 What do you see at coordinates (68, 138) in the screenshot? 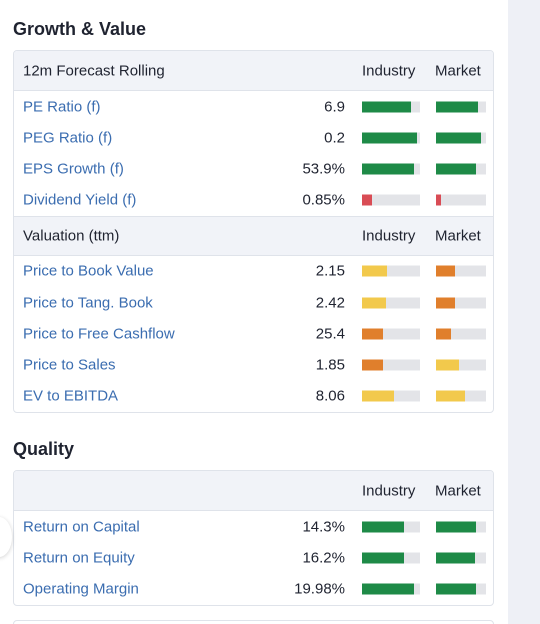
I see `metric-link: PEG Ratio (f)` at bounding box center [68, 138].